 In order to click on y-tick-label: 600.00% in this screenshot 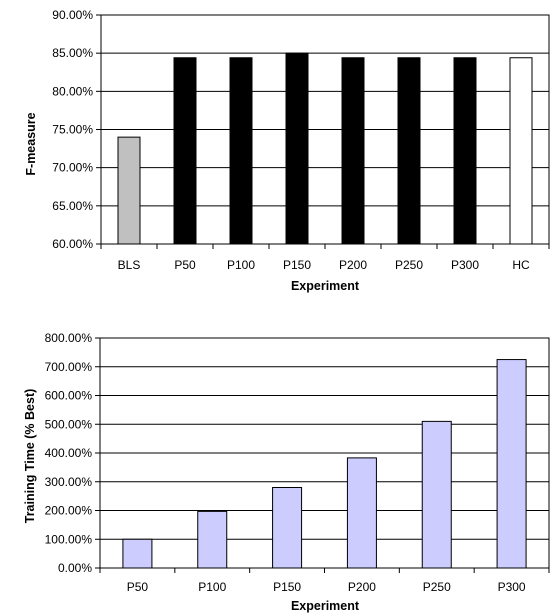, I will do `click(69, 396)`.